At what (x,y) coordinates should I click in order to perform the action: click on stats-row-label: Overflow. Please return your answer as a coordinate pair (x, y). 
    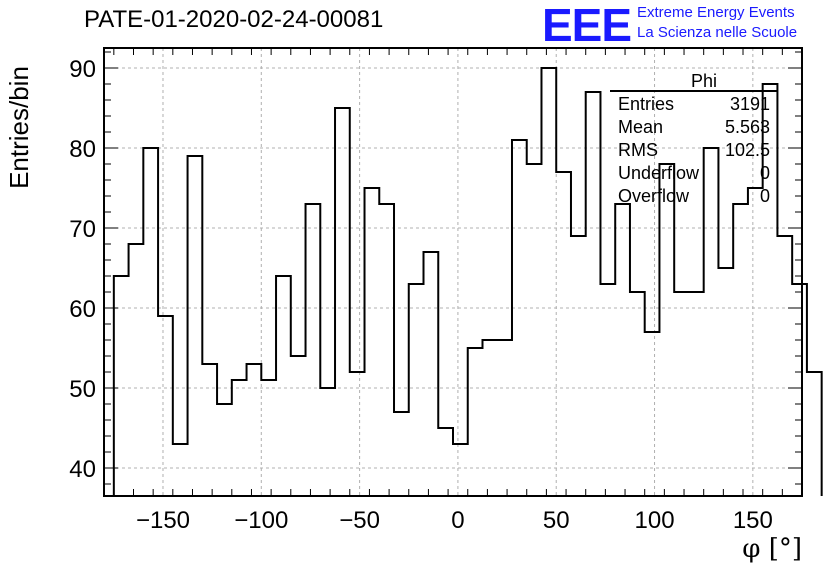
    Looking at the image, I should click on (654, 196).